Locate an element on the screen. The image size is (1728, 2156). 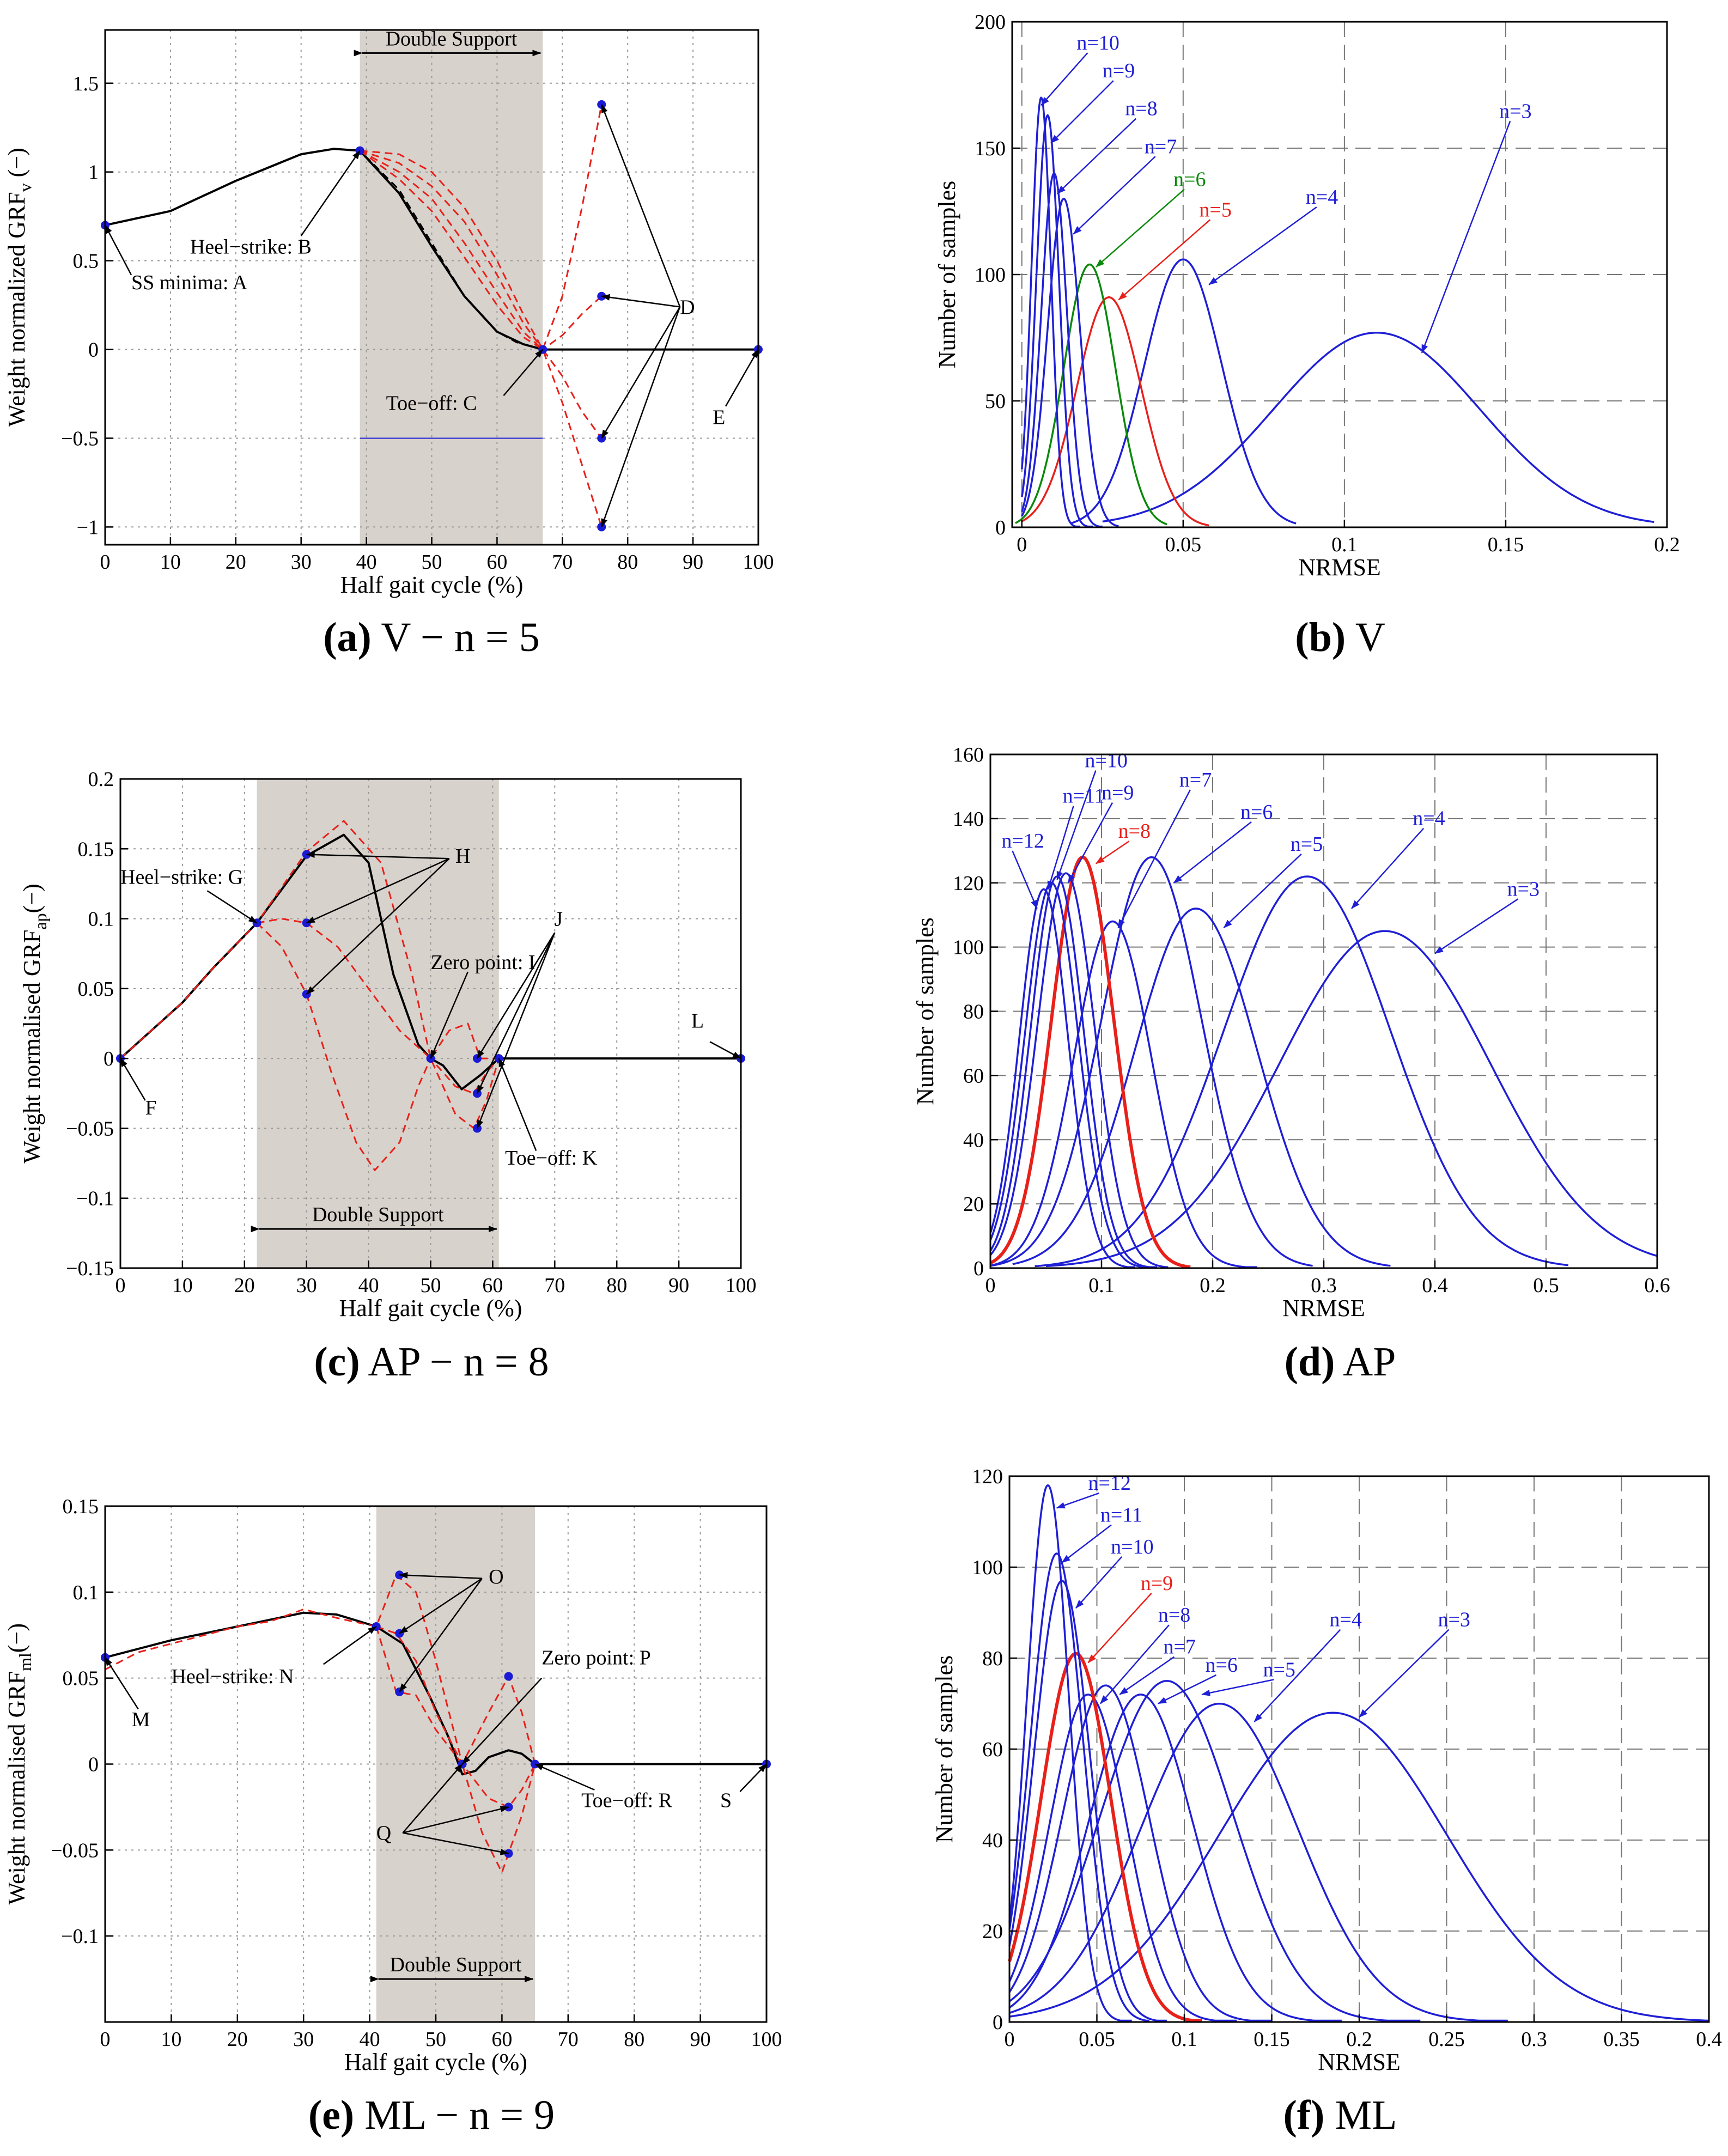
x-tick-label: 40 is located at coordinates (369, 1285).